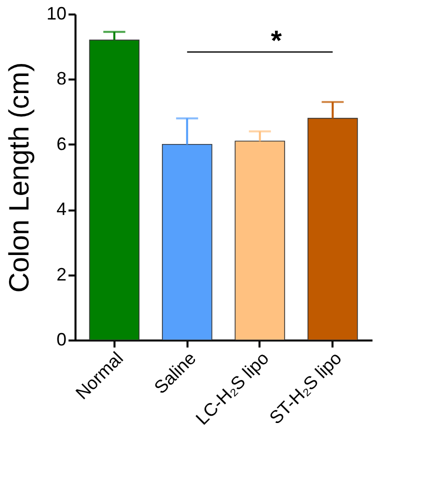  I want to click on annotation: *, so click(276, 40).